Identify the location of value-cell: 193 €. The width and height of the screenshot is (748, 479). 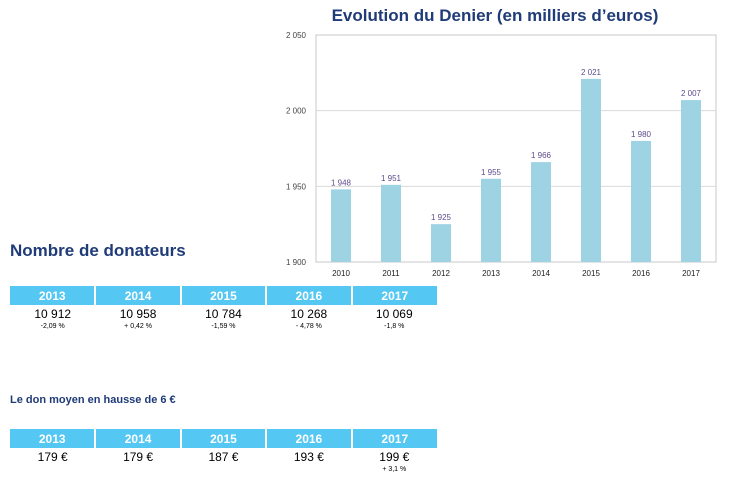
(308, 457).